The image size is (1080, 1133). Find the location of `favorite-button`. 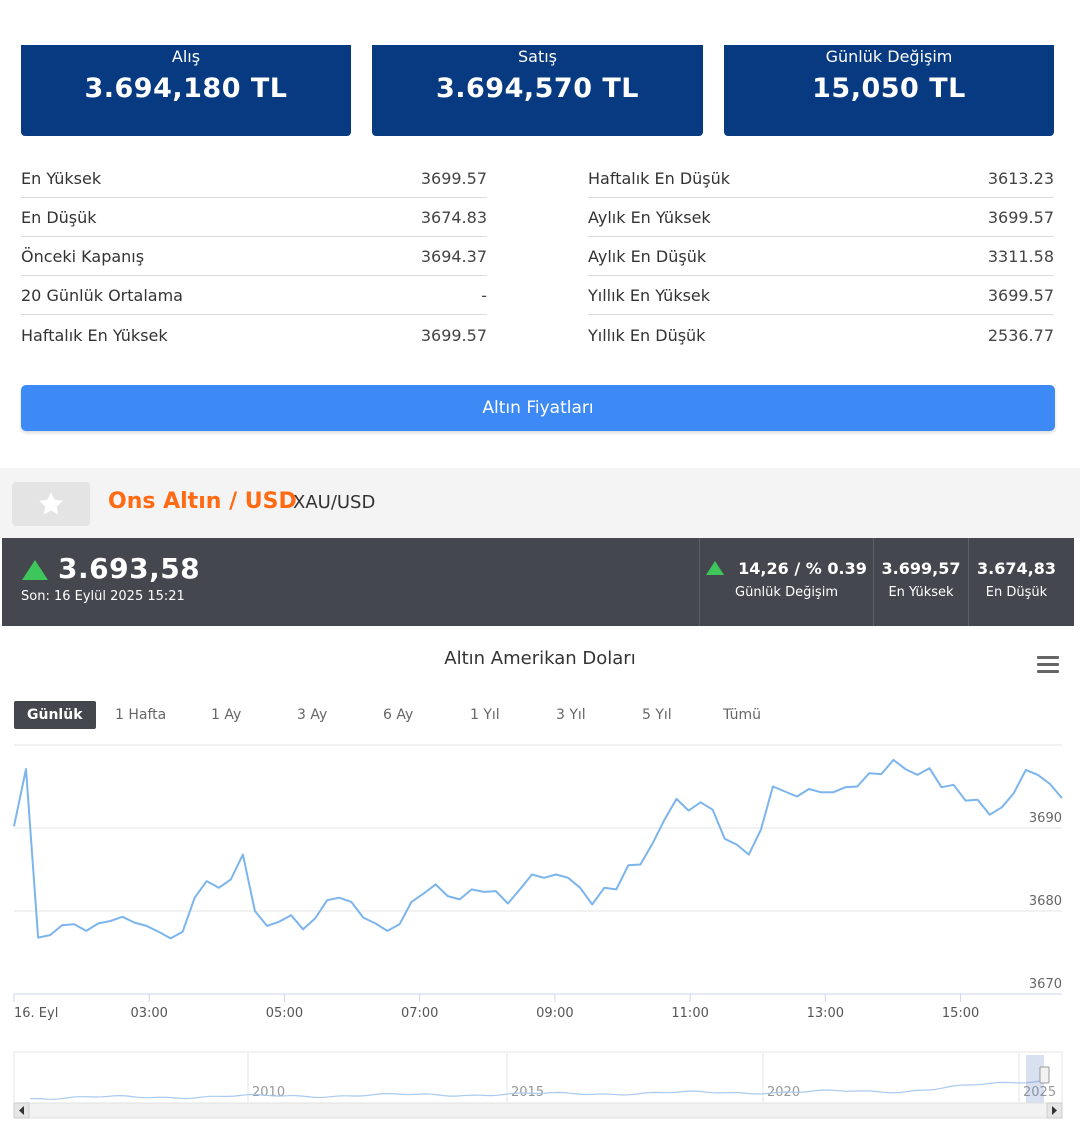

favorite-button is located at coordinates (51, 504).